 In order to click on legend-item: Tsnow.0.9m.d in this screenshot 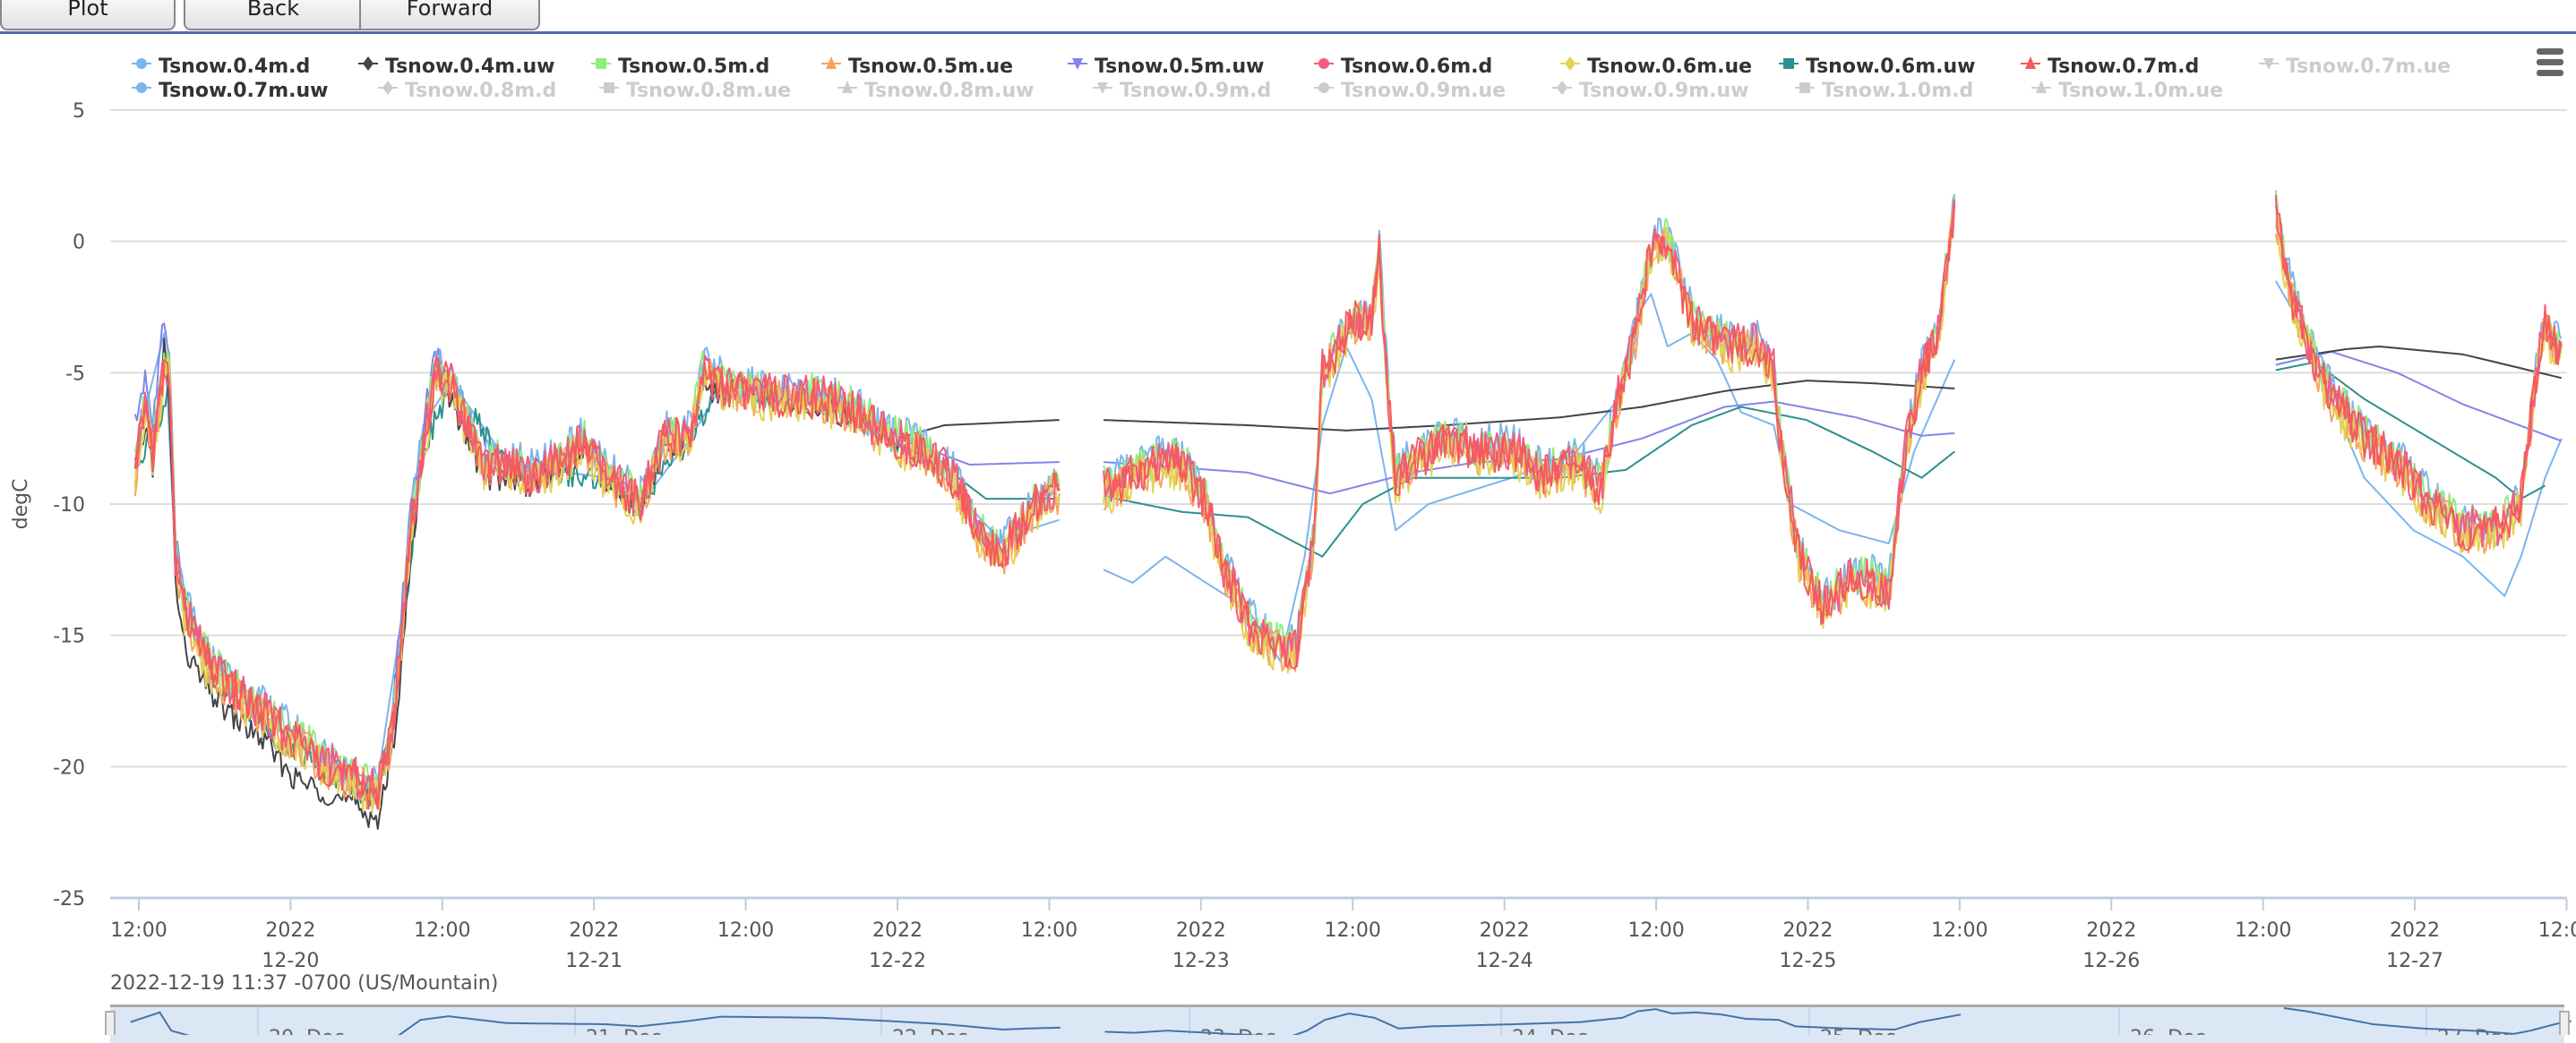, I will do `click(1182, 90)`.